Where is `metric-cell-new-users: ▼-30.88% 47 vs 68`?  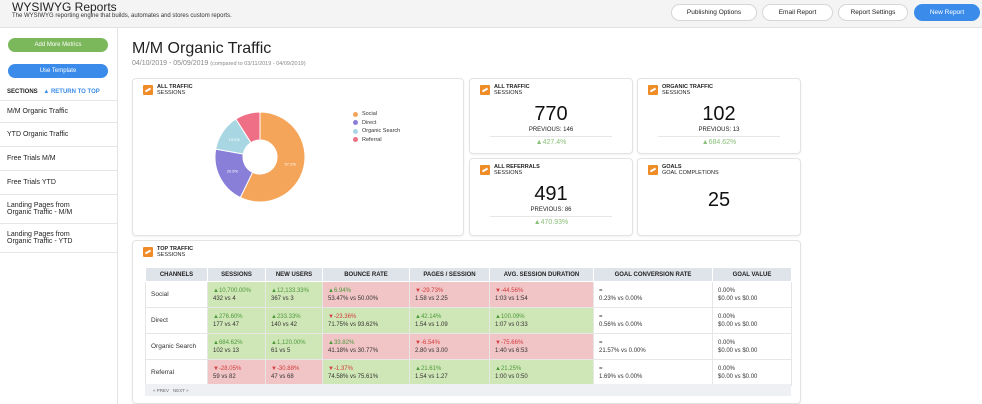 metric-cell-new-users: ▼-30.88% 47 vs 68 is located at coordinates (294, 372).